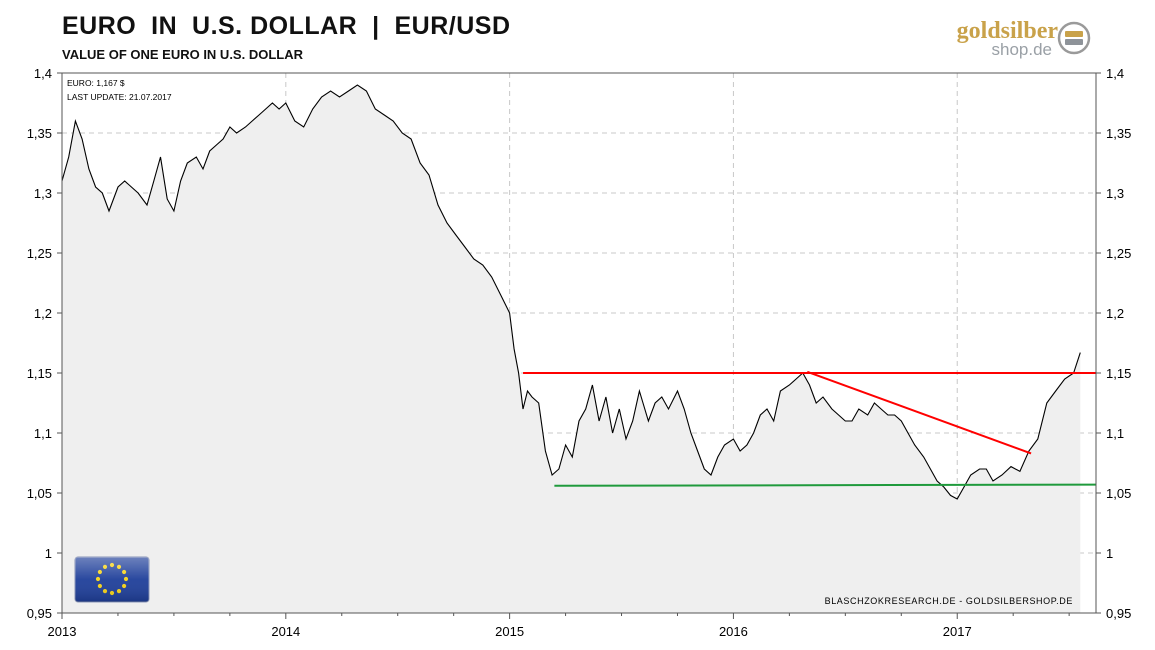 The width and height of the screenshot is (1155, 650). I want to click on price-info: EURO: 1,167 $, so click(96, 83).